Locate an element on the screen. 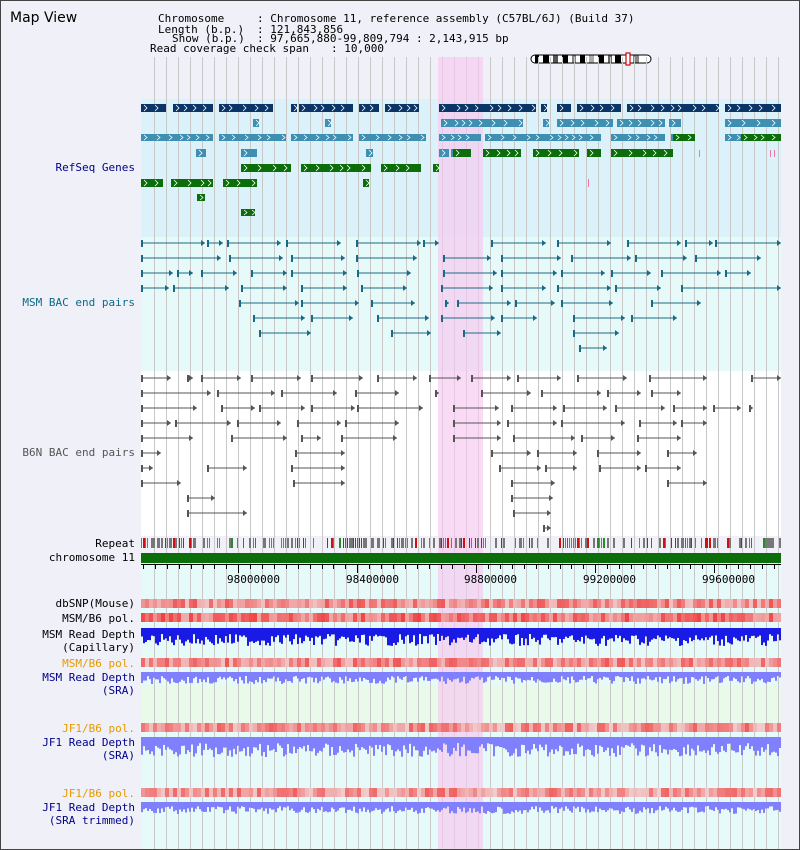 The height and width of the screenshot is (850, 800). msm-b6-pol-sra-label: MSM/B6 pol. is located at coordinates (98, 663).